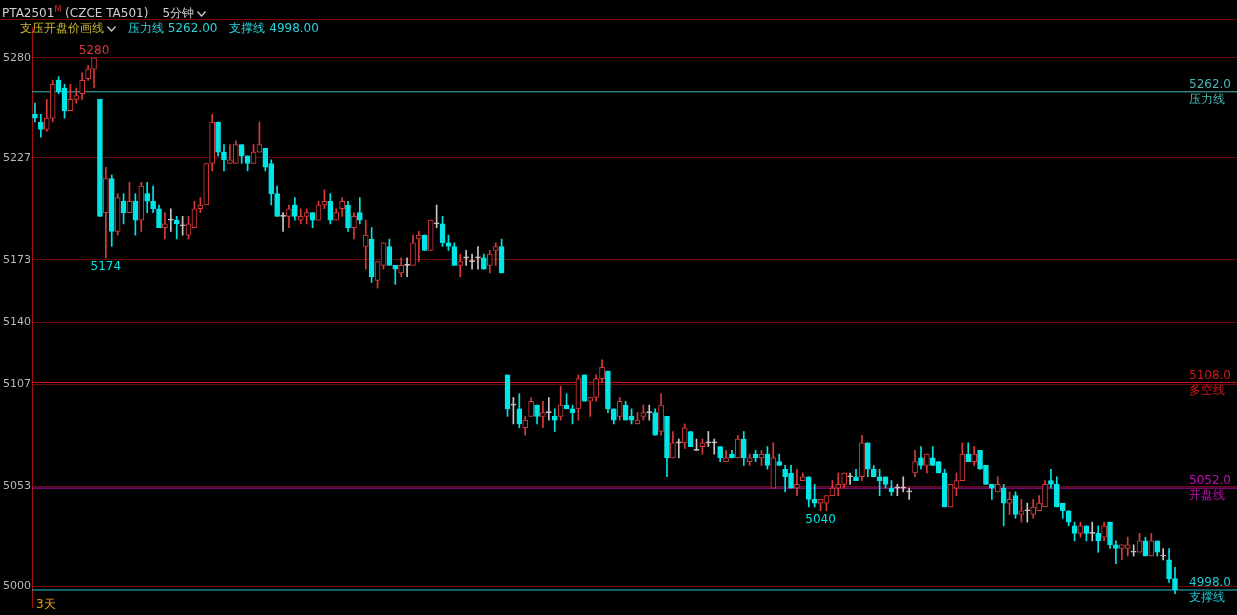 This screenshot has height=615, width=1237. Describe the element at coordinates (94, 49) in the screenshot. I see `annotation: 5280` at that location.